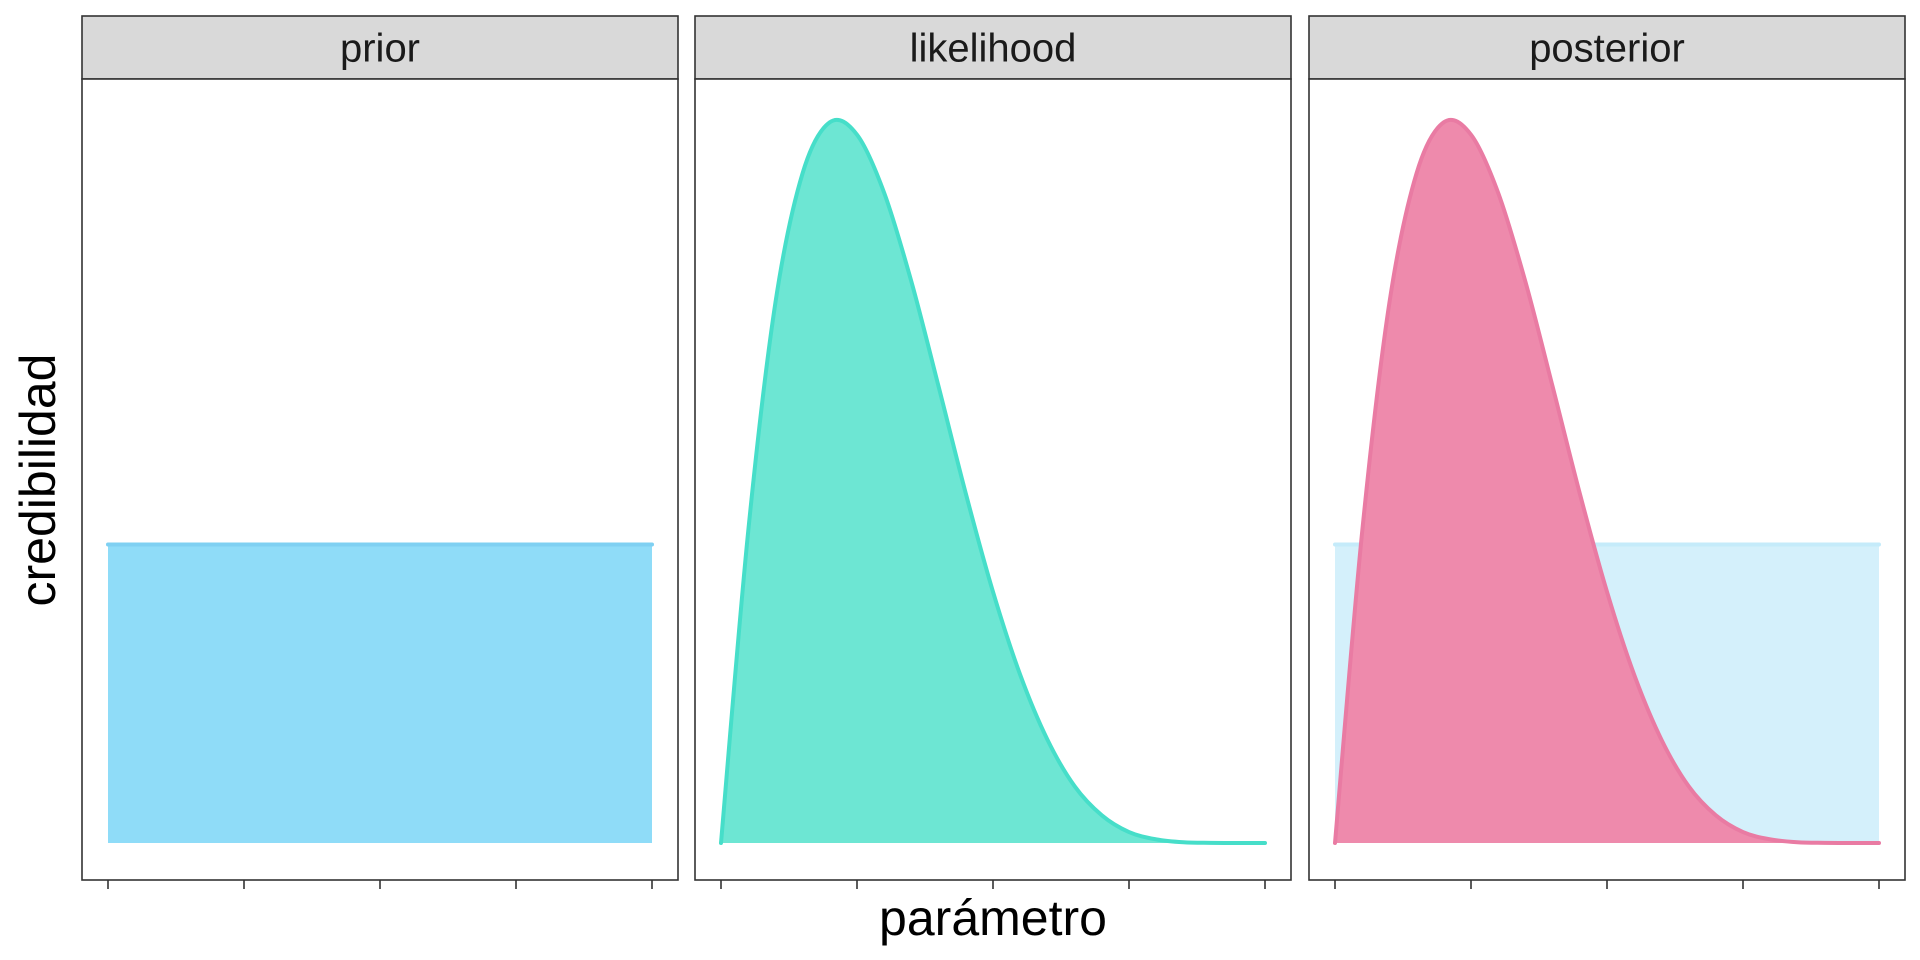 The image size is (1920, 960). I want to click on facet-strip-label: posterior, so click(1607, 49).